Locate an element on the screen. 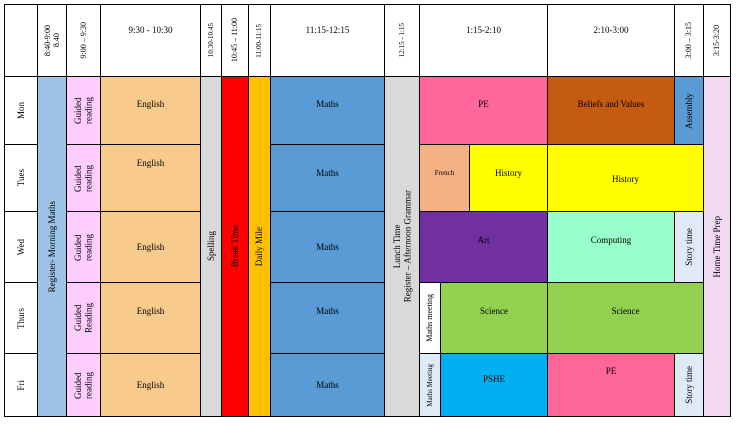  mon-assembly: Assembly is located at coordinates (689, 110).